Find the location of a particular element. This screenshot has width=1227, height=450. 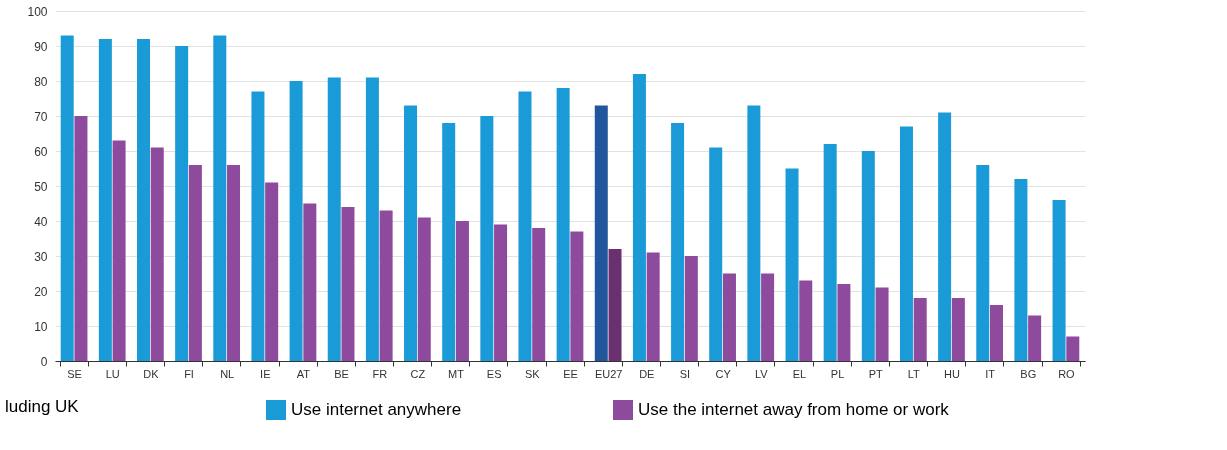

x-tick-label: PL is located at coordinates (837, 373).